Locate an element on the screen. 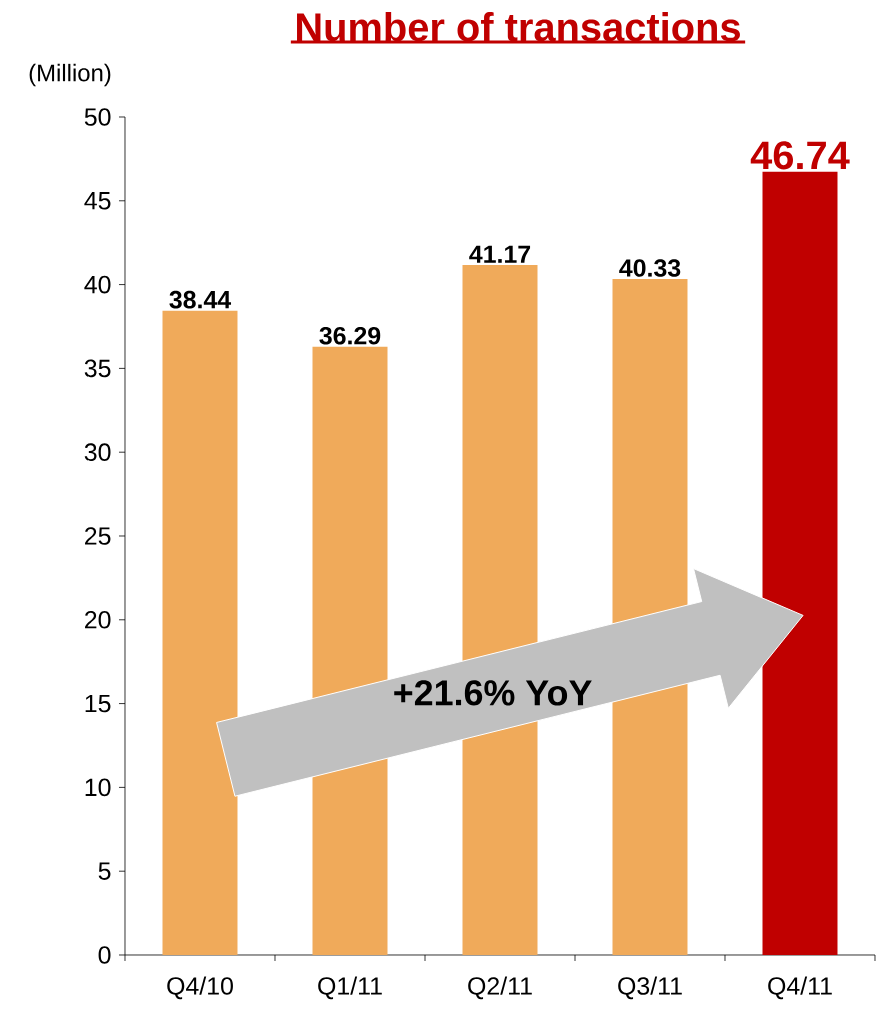 The width and height of the screenshot is (877, 1016). x-tick-label: Q3/11 is located at coordinates (650, 988).